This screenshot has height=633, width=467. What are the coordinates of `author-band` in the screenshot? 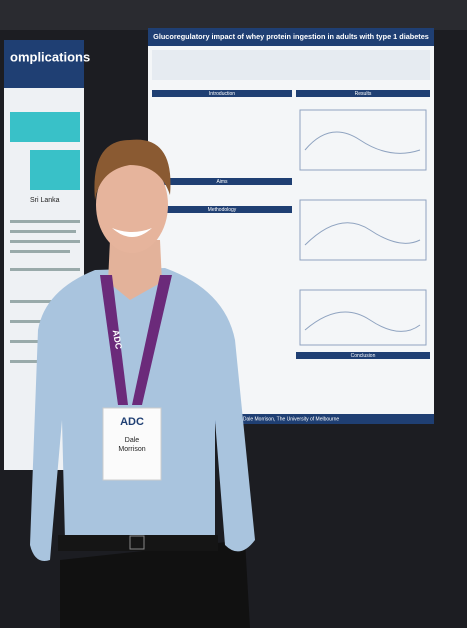 It's located at (291, 65).